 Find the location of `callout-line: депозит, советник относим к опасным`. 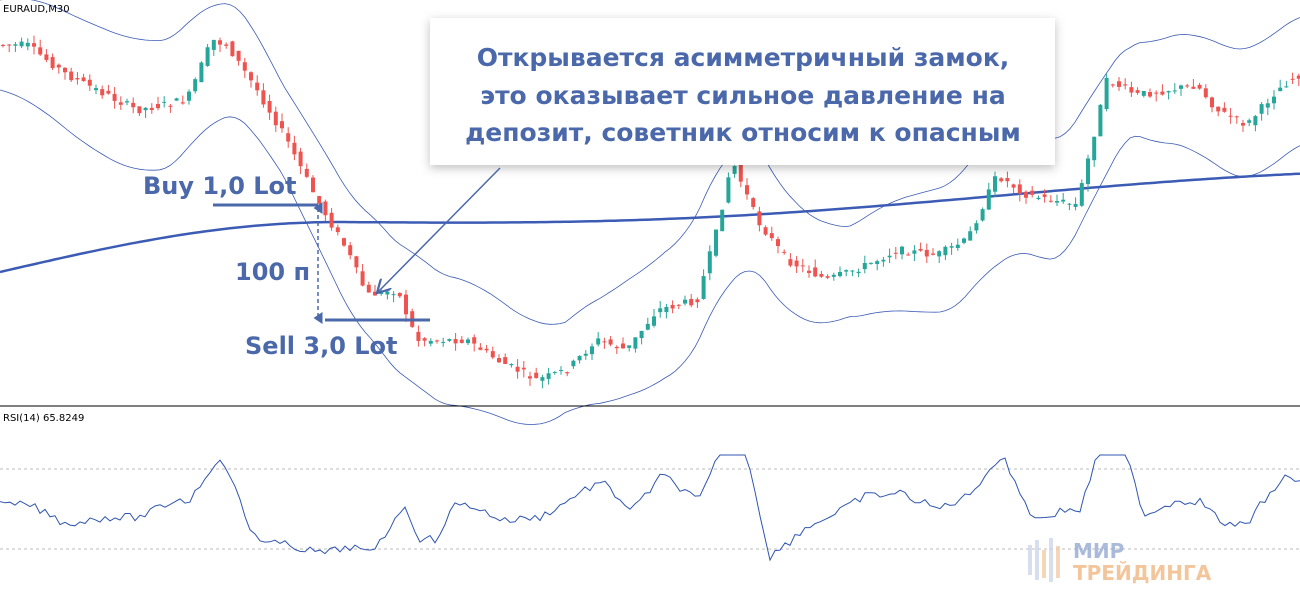

callout-line: депозит, советник относим к опасным is located at coordinates (743, 132).